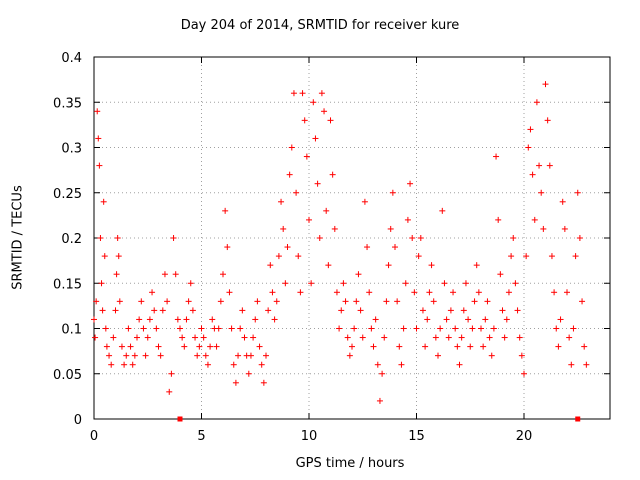 The height and width of the screenshot is (480, 640). What do you see at coordinates (67, 194) in the screenshot?
I see `y-tick-label-5: 0.25` at bounding box center [67, 194].